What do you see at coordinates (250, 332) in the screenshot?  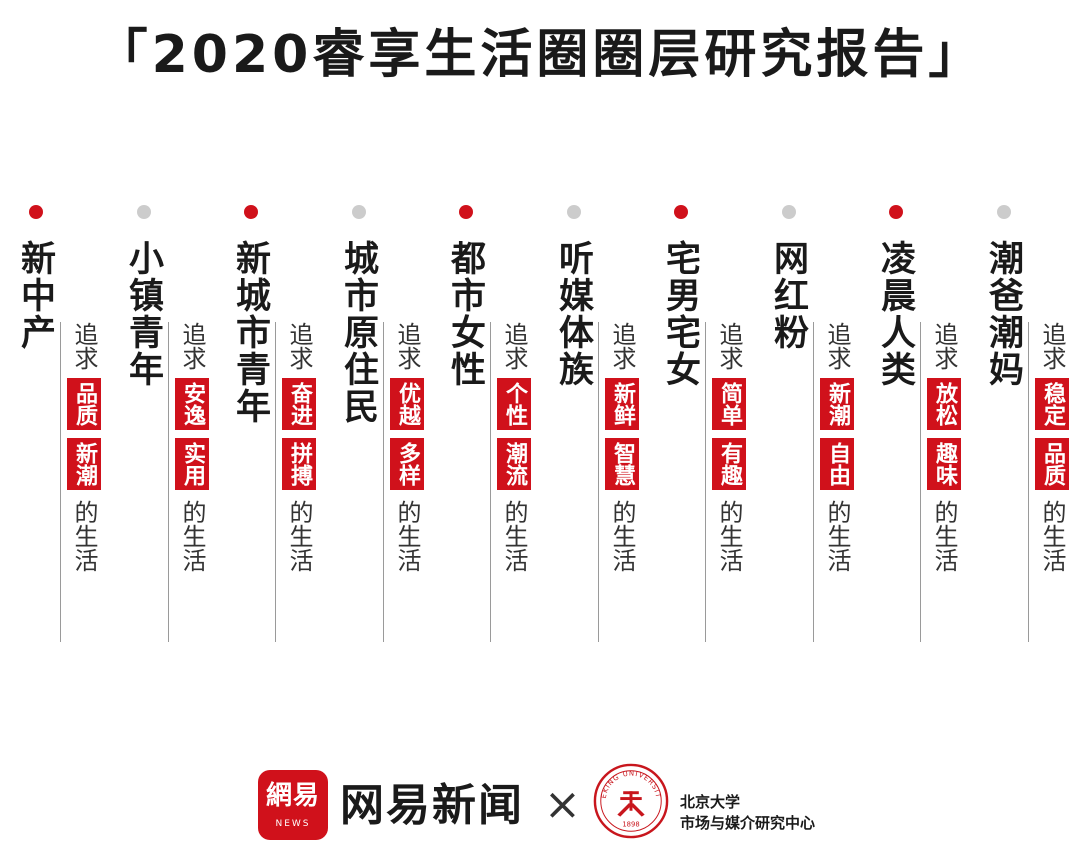 I see `audience-name: 新城市青年` at bounding box center [250, 332].